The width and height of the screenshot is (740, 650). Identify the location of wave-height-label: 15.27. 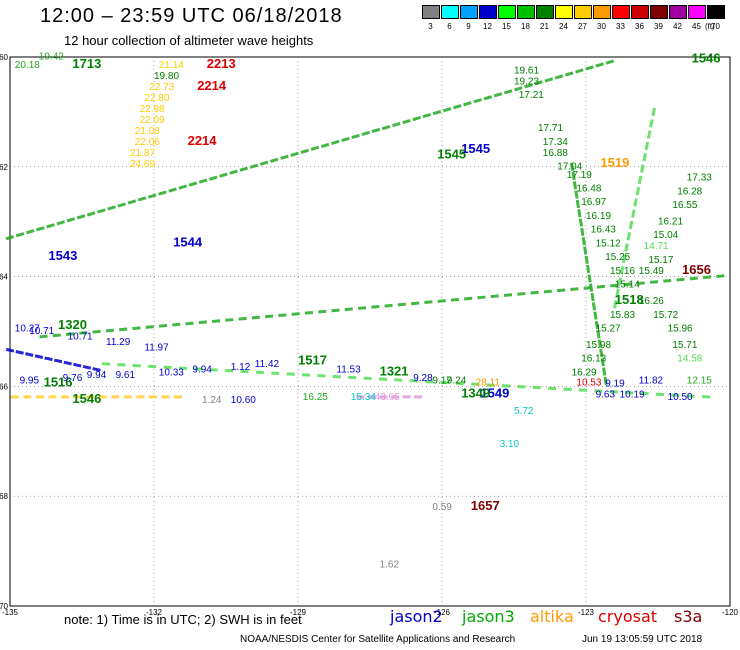
(608, 329).